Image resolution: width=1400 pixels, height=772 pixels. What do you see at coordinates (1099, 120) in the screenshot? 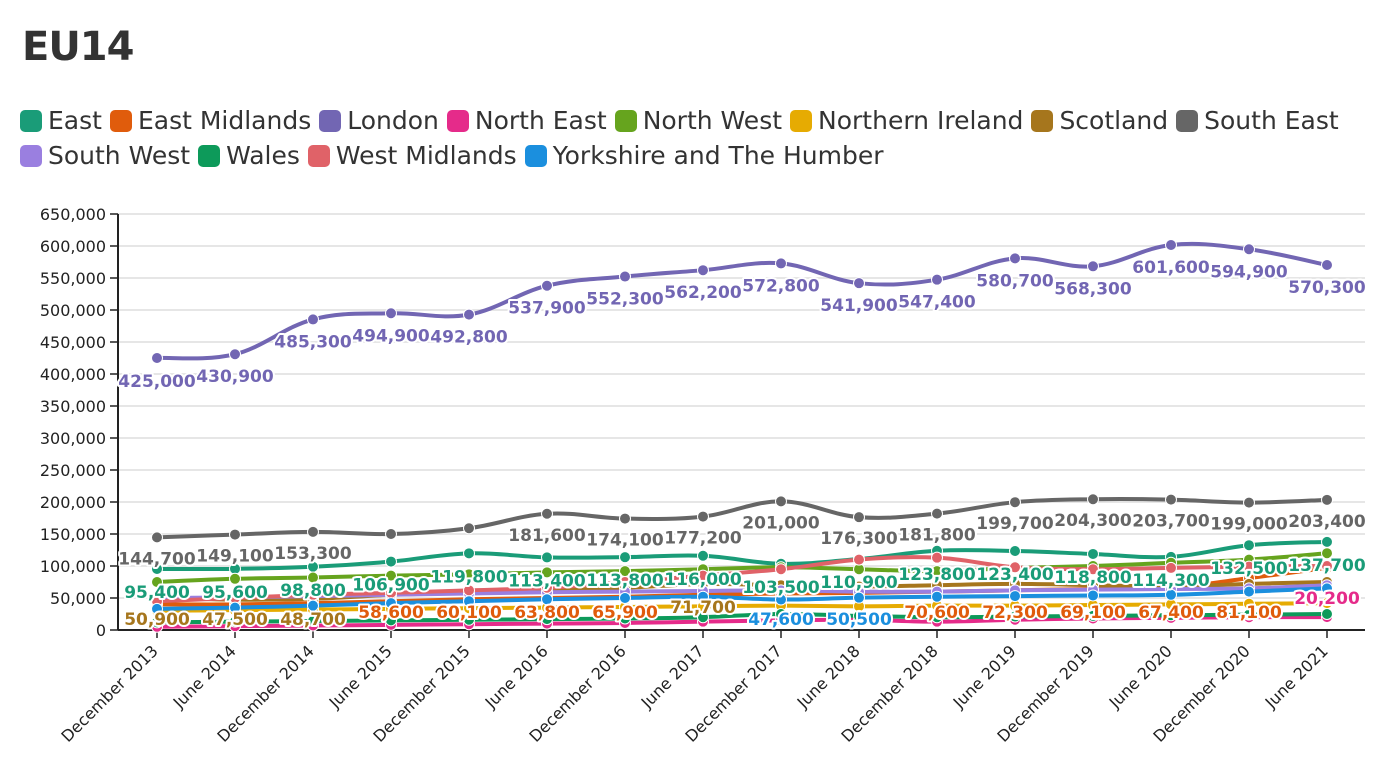
I see `legend-item-scotland: Scotland` at bounding box center [1099, 120].